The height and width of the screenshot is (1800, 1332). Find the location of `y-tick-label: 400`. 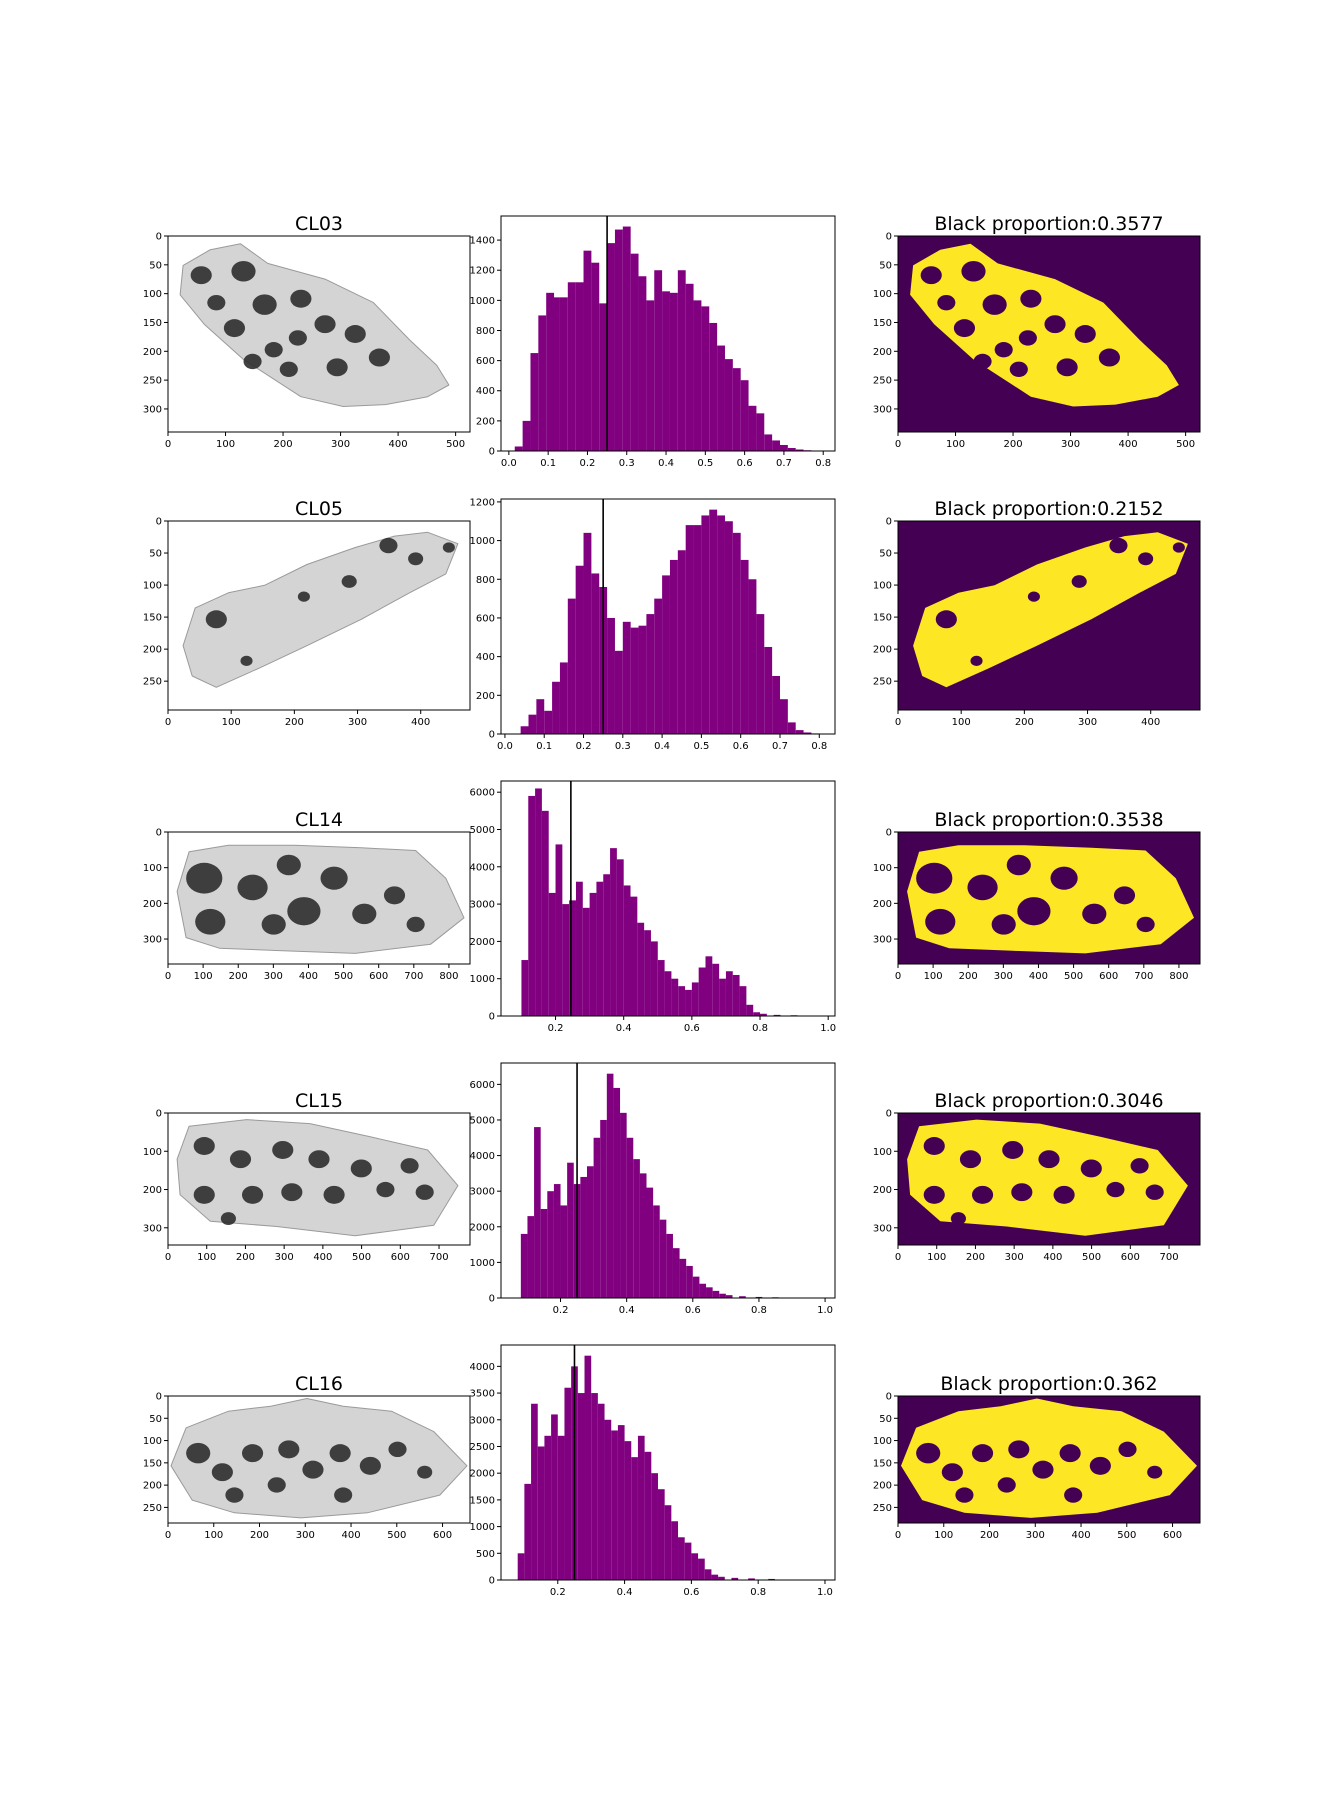

y-tick-label: 400 is located at coordinates (485, 391).